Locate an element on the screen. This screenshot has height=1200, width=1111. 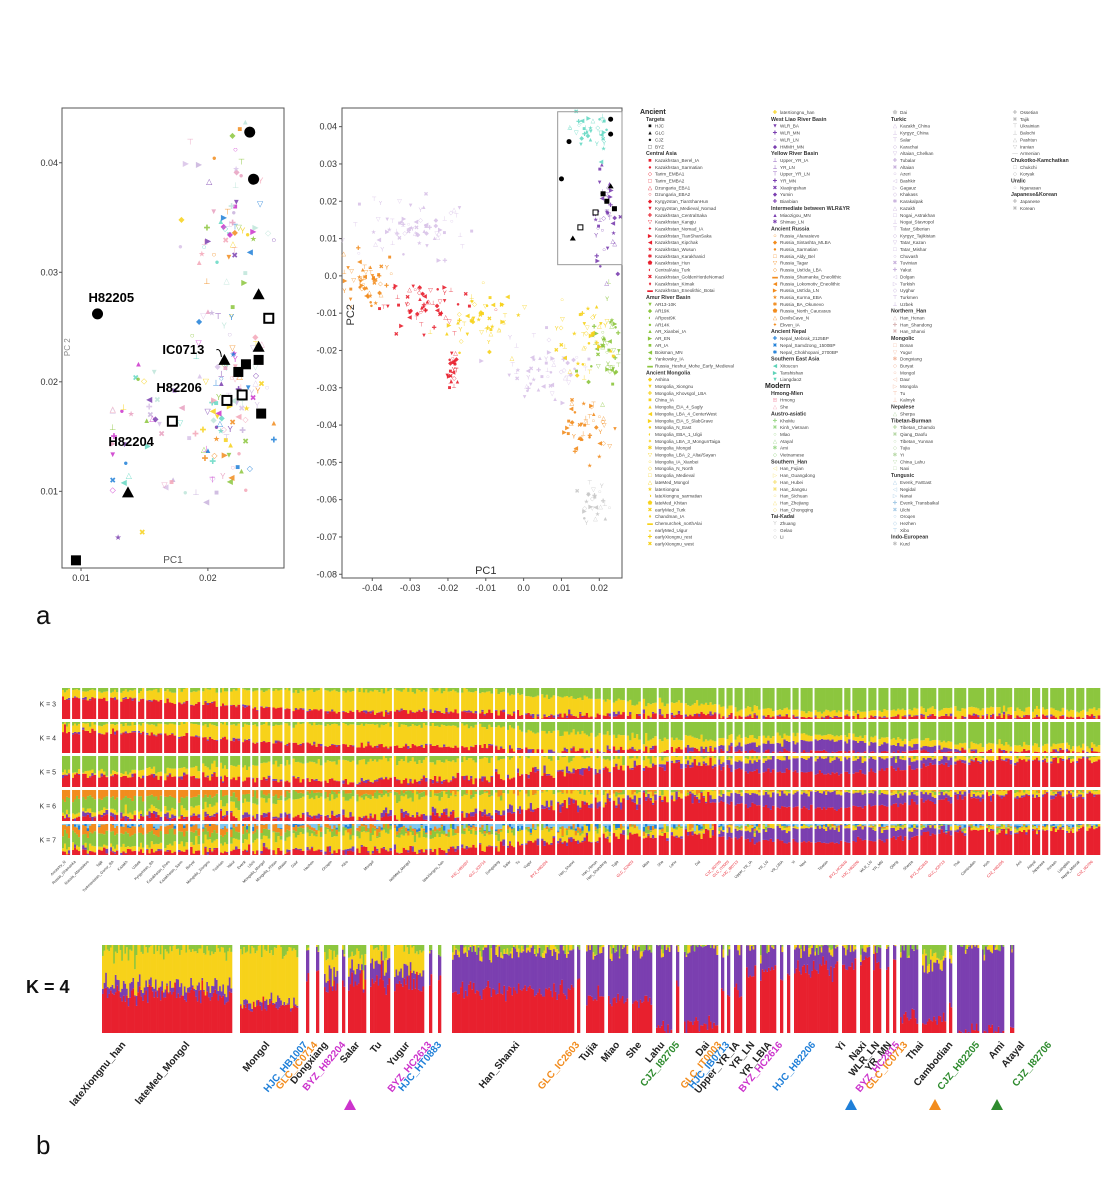
full-scatter-marker: ● is located at coordinates (438, 290).